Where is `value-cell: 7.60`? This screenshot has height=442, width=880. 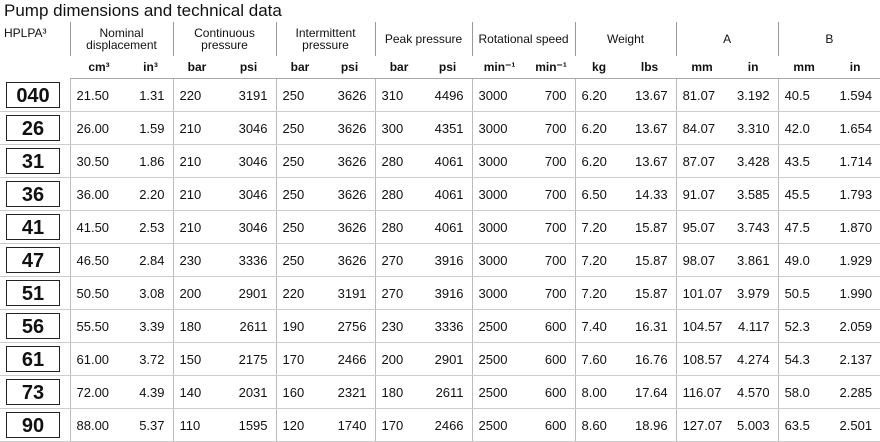 value-cell: 7.60 is located at coordinates (599, 359).